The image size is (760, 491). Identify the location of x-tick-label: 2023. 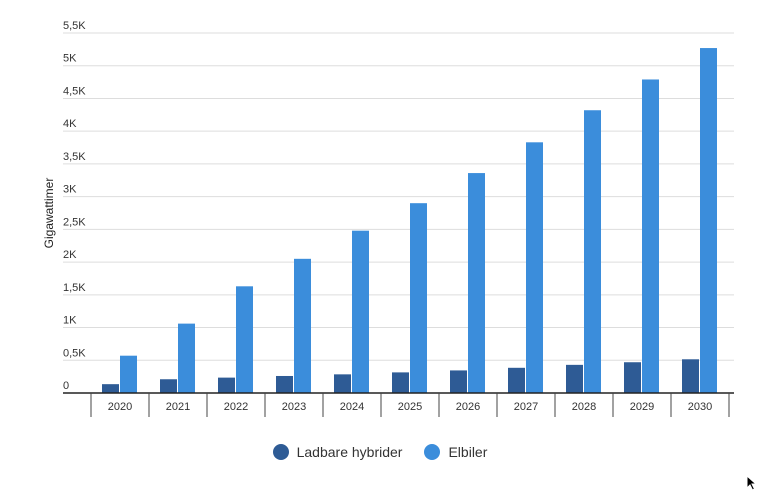
(294, 407).